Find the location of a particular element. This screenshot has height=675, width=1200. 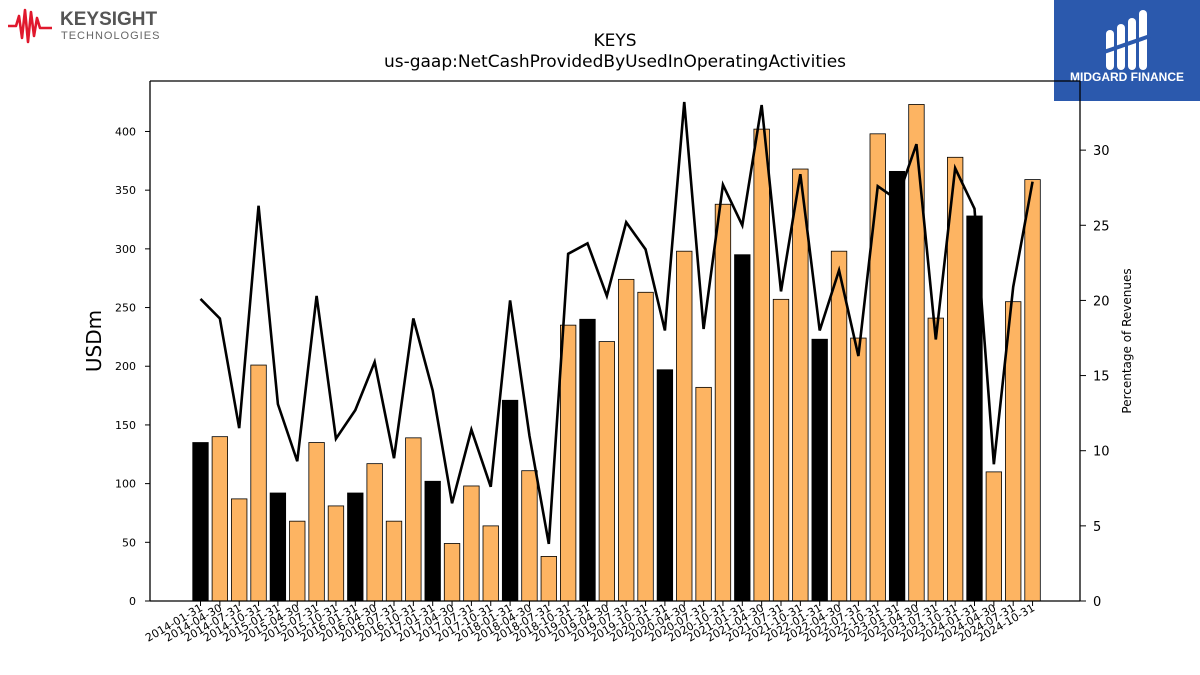

y-tick-label: 150 is located at coordinates (125, 425).